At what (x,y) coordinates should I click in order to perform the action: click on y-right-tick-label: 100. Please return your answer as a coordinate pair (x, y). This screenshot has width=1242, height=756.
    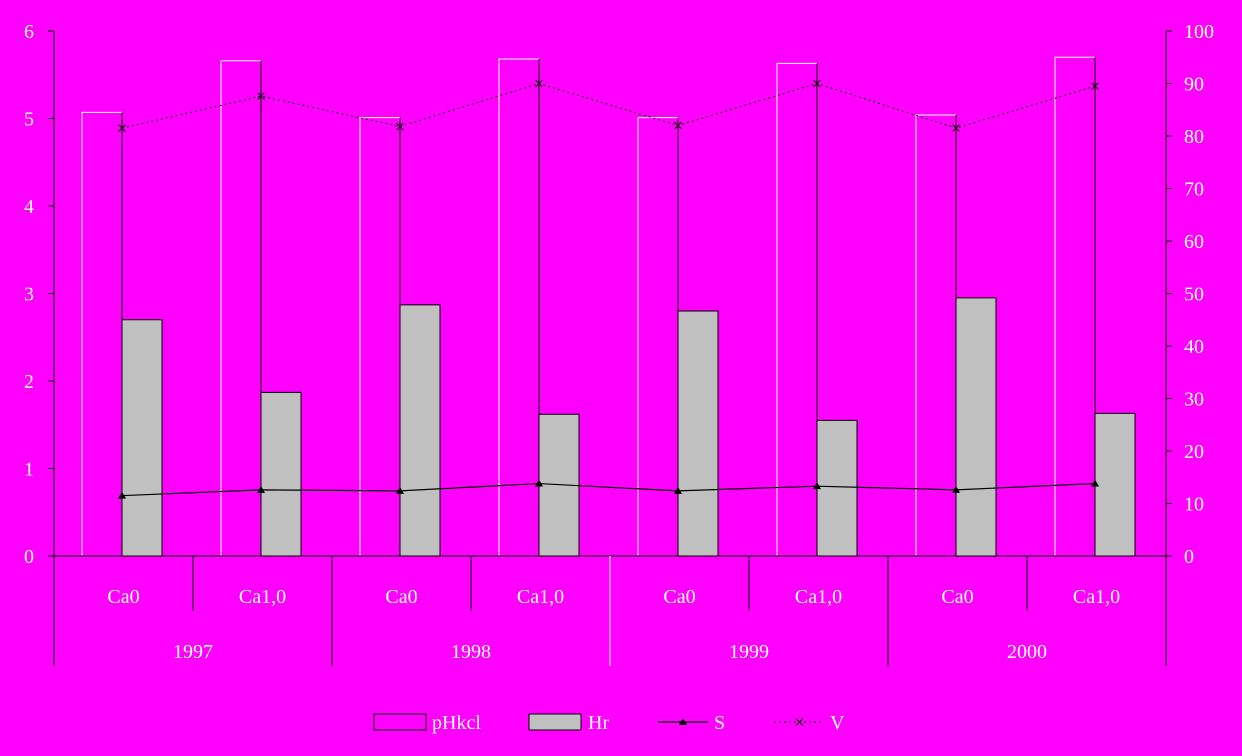
    Looking at the image, I should click on (1199, 32).